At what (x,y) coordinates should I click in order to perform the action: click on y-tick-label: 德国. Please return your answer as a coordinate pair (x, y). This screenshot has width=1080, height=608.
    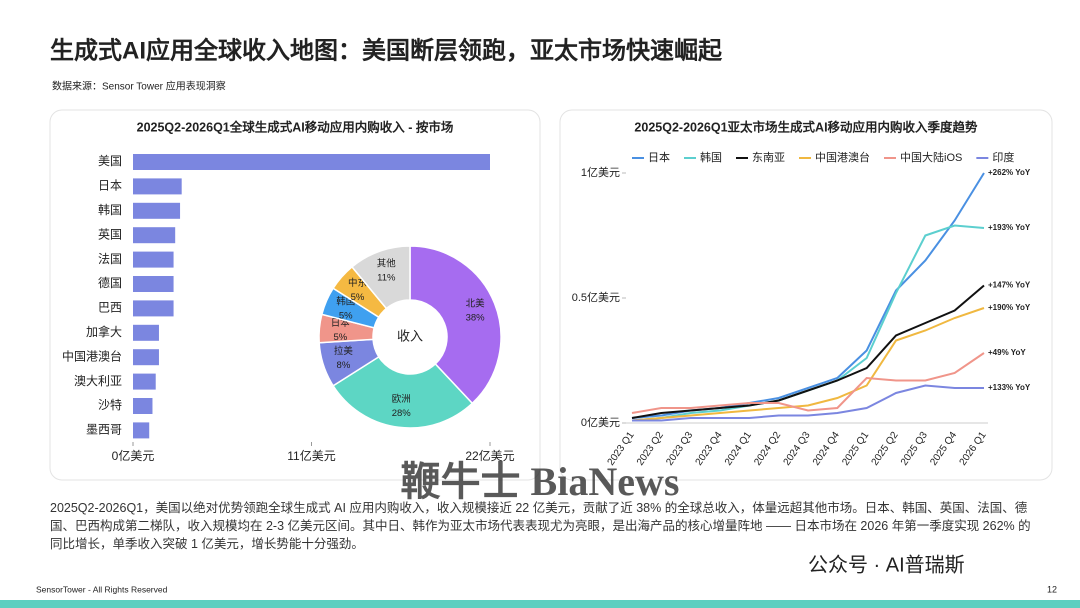
    Looking at the image, I should click on (110, 282).